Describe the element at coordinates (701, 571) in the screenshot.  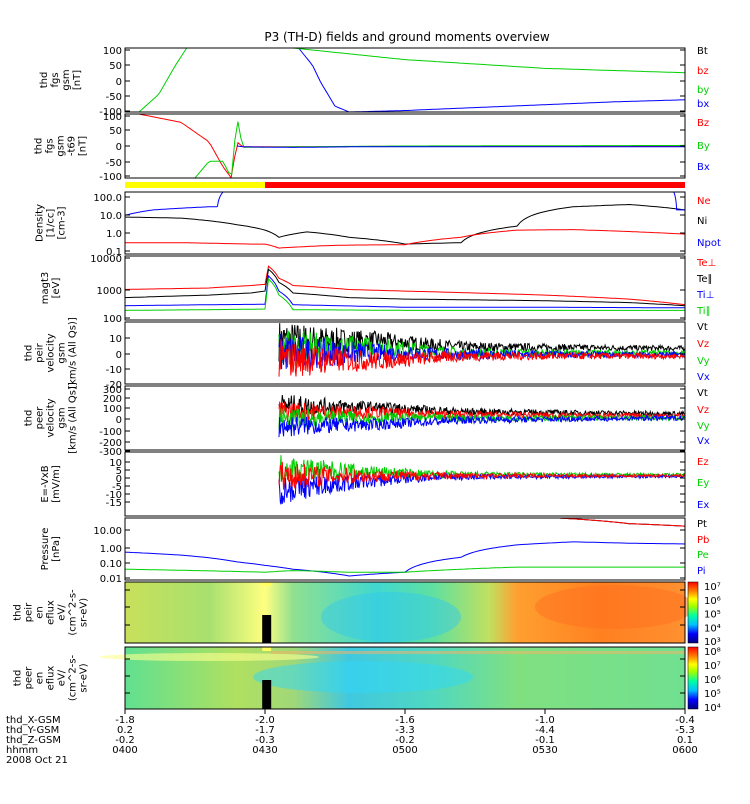
I see `legend-Pi: Pi` at that location.